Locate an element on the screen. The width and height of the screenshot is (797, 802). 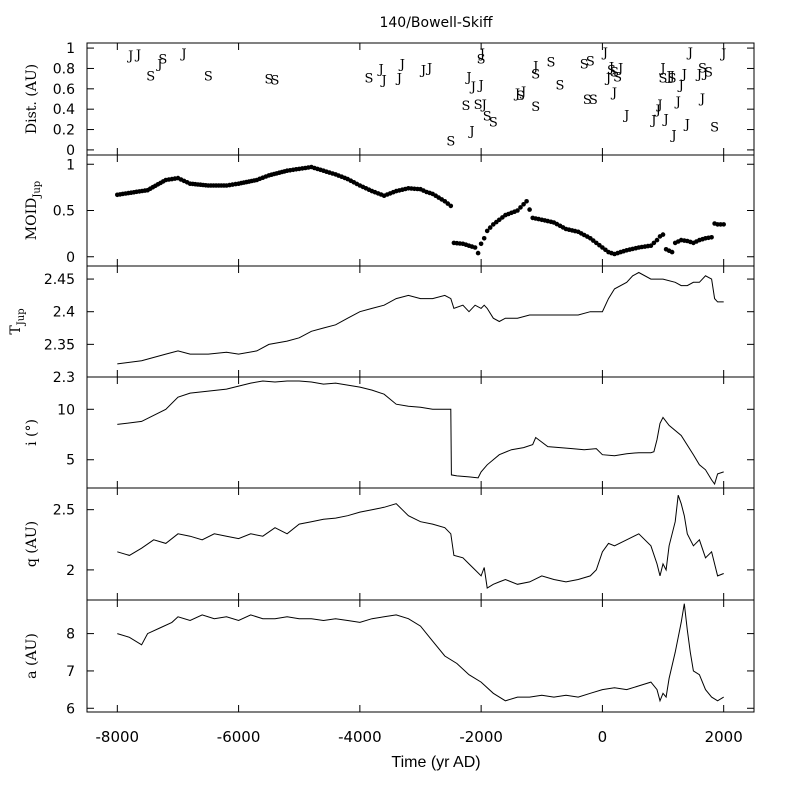
y-tick-label: 0.5 is located at coordinates (64, 212).